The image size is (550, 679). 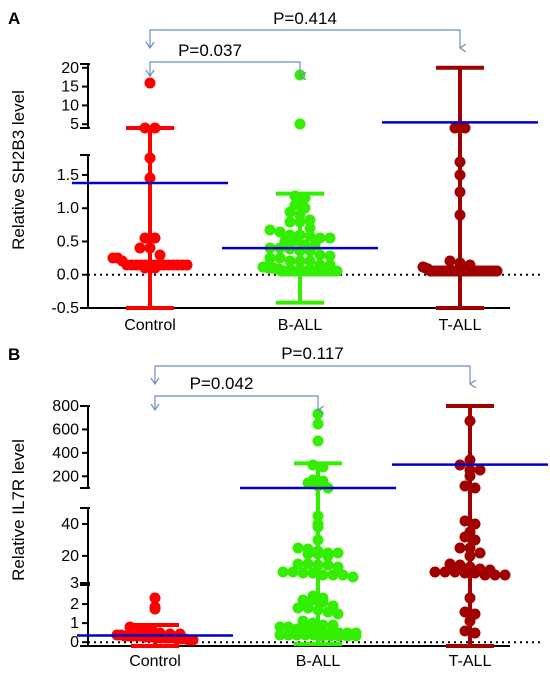 What do you see at coordinates (222, 383) in the screenshot?
I see `p-value-label: P=0.042` at bounding box center [222, 383].